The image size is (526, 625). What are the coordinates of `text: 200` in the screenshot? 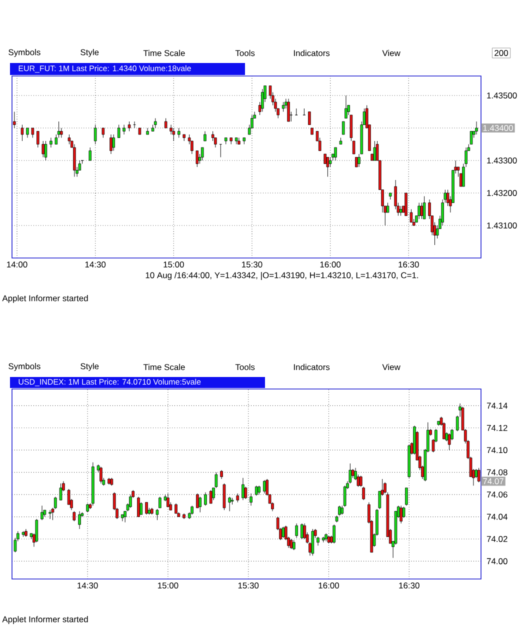 It's located at (501, 53).